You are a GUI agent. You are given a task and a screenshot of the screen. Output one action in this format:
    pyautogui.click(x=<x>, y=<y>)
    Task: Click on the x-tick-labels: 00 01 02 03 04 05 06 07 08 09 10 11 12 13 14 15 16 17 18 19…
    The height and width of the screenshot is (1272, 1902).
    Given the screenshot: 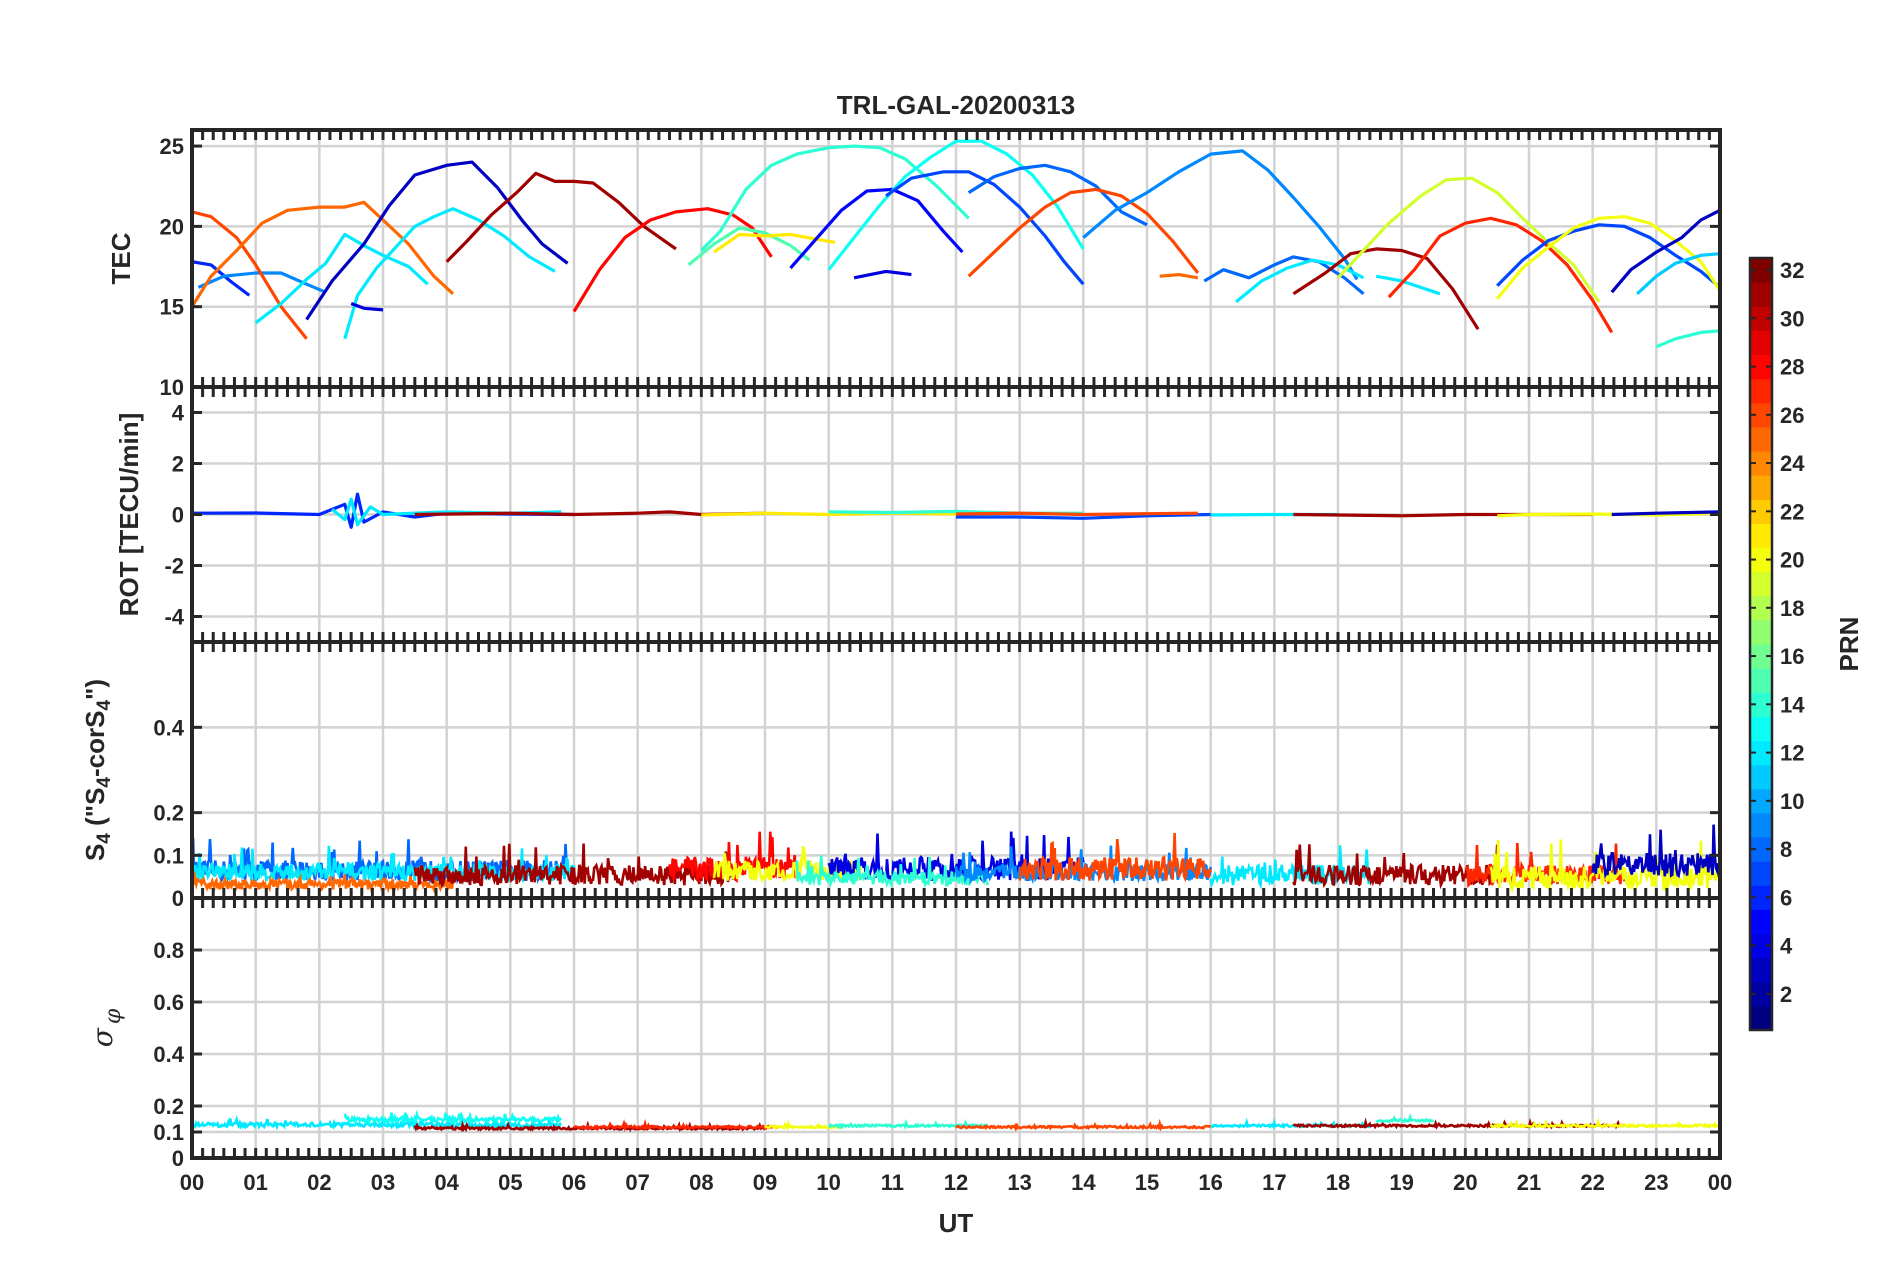 What is the action you would take?
    pyautogui.click(x=956, y=1182)
    